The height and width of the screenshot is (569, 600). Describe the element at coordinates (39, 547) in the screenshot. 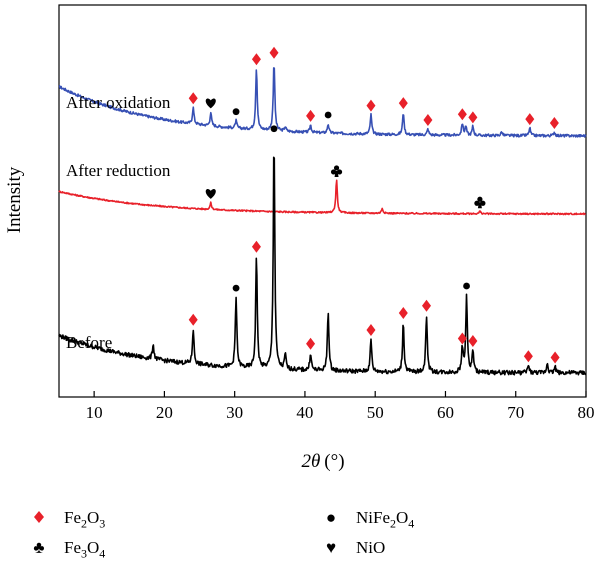

I see `club-icon: ♣` at that location.